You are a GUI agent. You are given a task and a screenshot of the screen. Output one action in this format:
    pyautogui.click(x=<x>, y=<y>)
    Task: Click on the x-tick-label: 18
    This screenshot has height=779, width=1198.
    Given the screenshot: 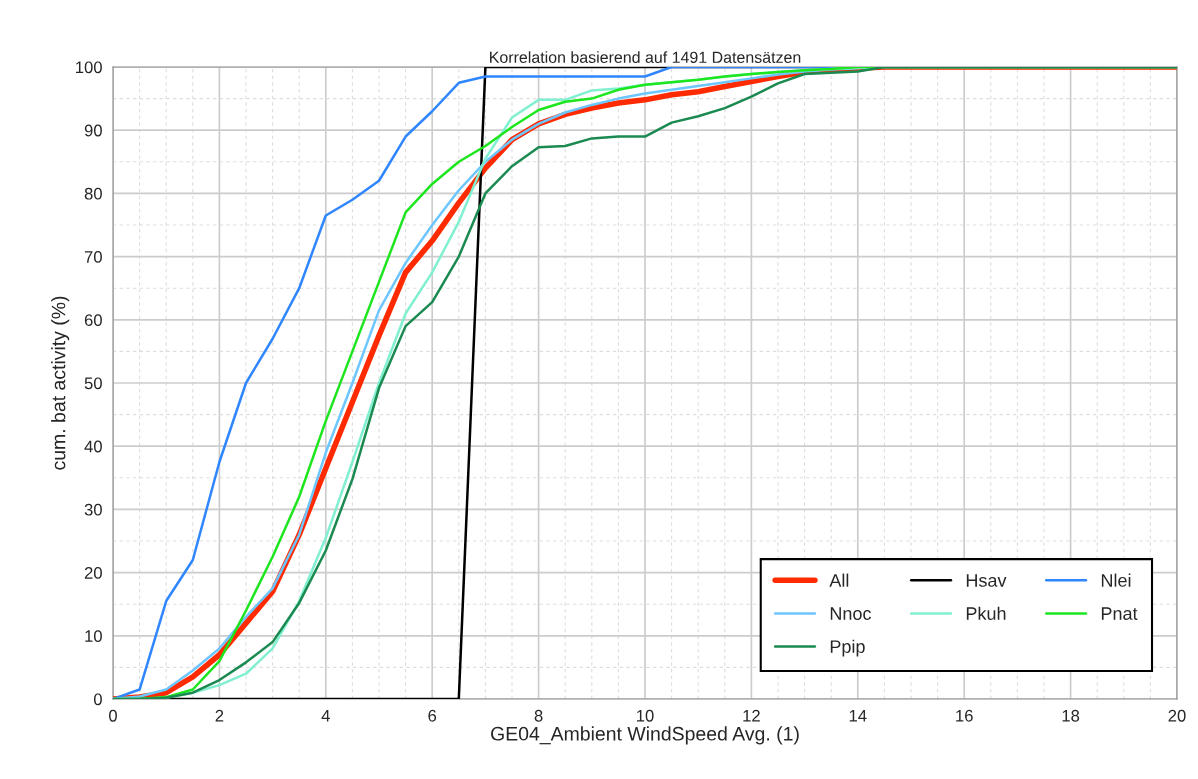 What is the action you would take?
    pyautogui.click(x=1071, y=715)
    